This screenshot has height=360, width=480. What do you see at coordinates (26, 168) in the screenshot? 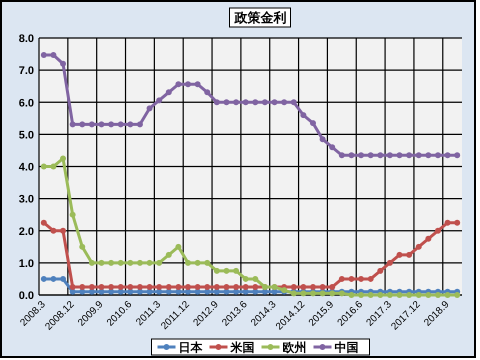
I see `y-tick-label: 4.0` at bounding box center [26, 168].